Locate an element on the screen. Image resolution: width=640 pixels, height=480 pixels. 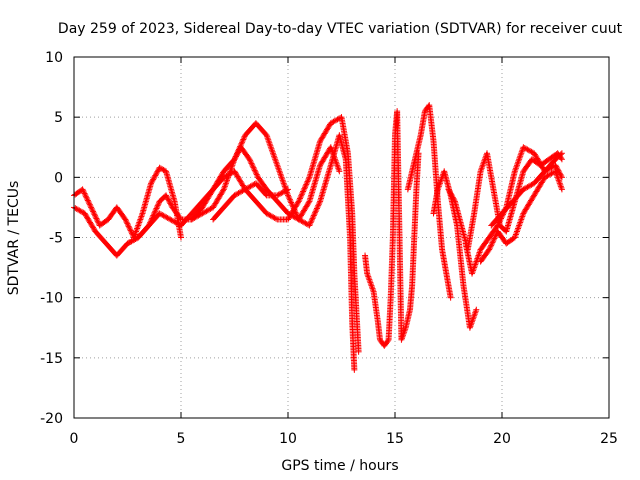
x-tick-label: 5 is located at coordinates (181, 439).